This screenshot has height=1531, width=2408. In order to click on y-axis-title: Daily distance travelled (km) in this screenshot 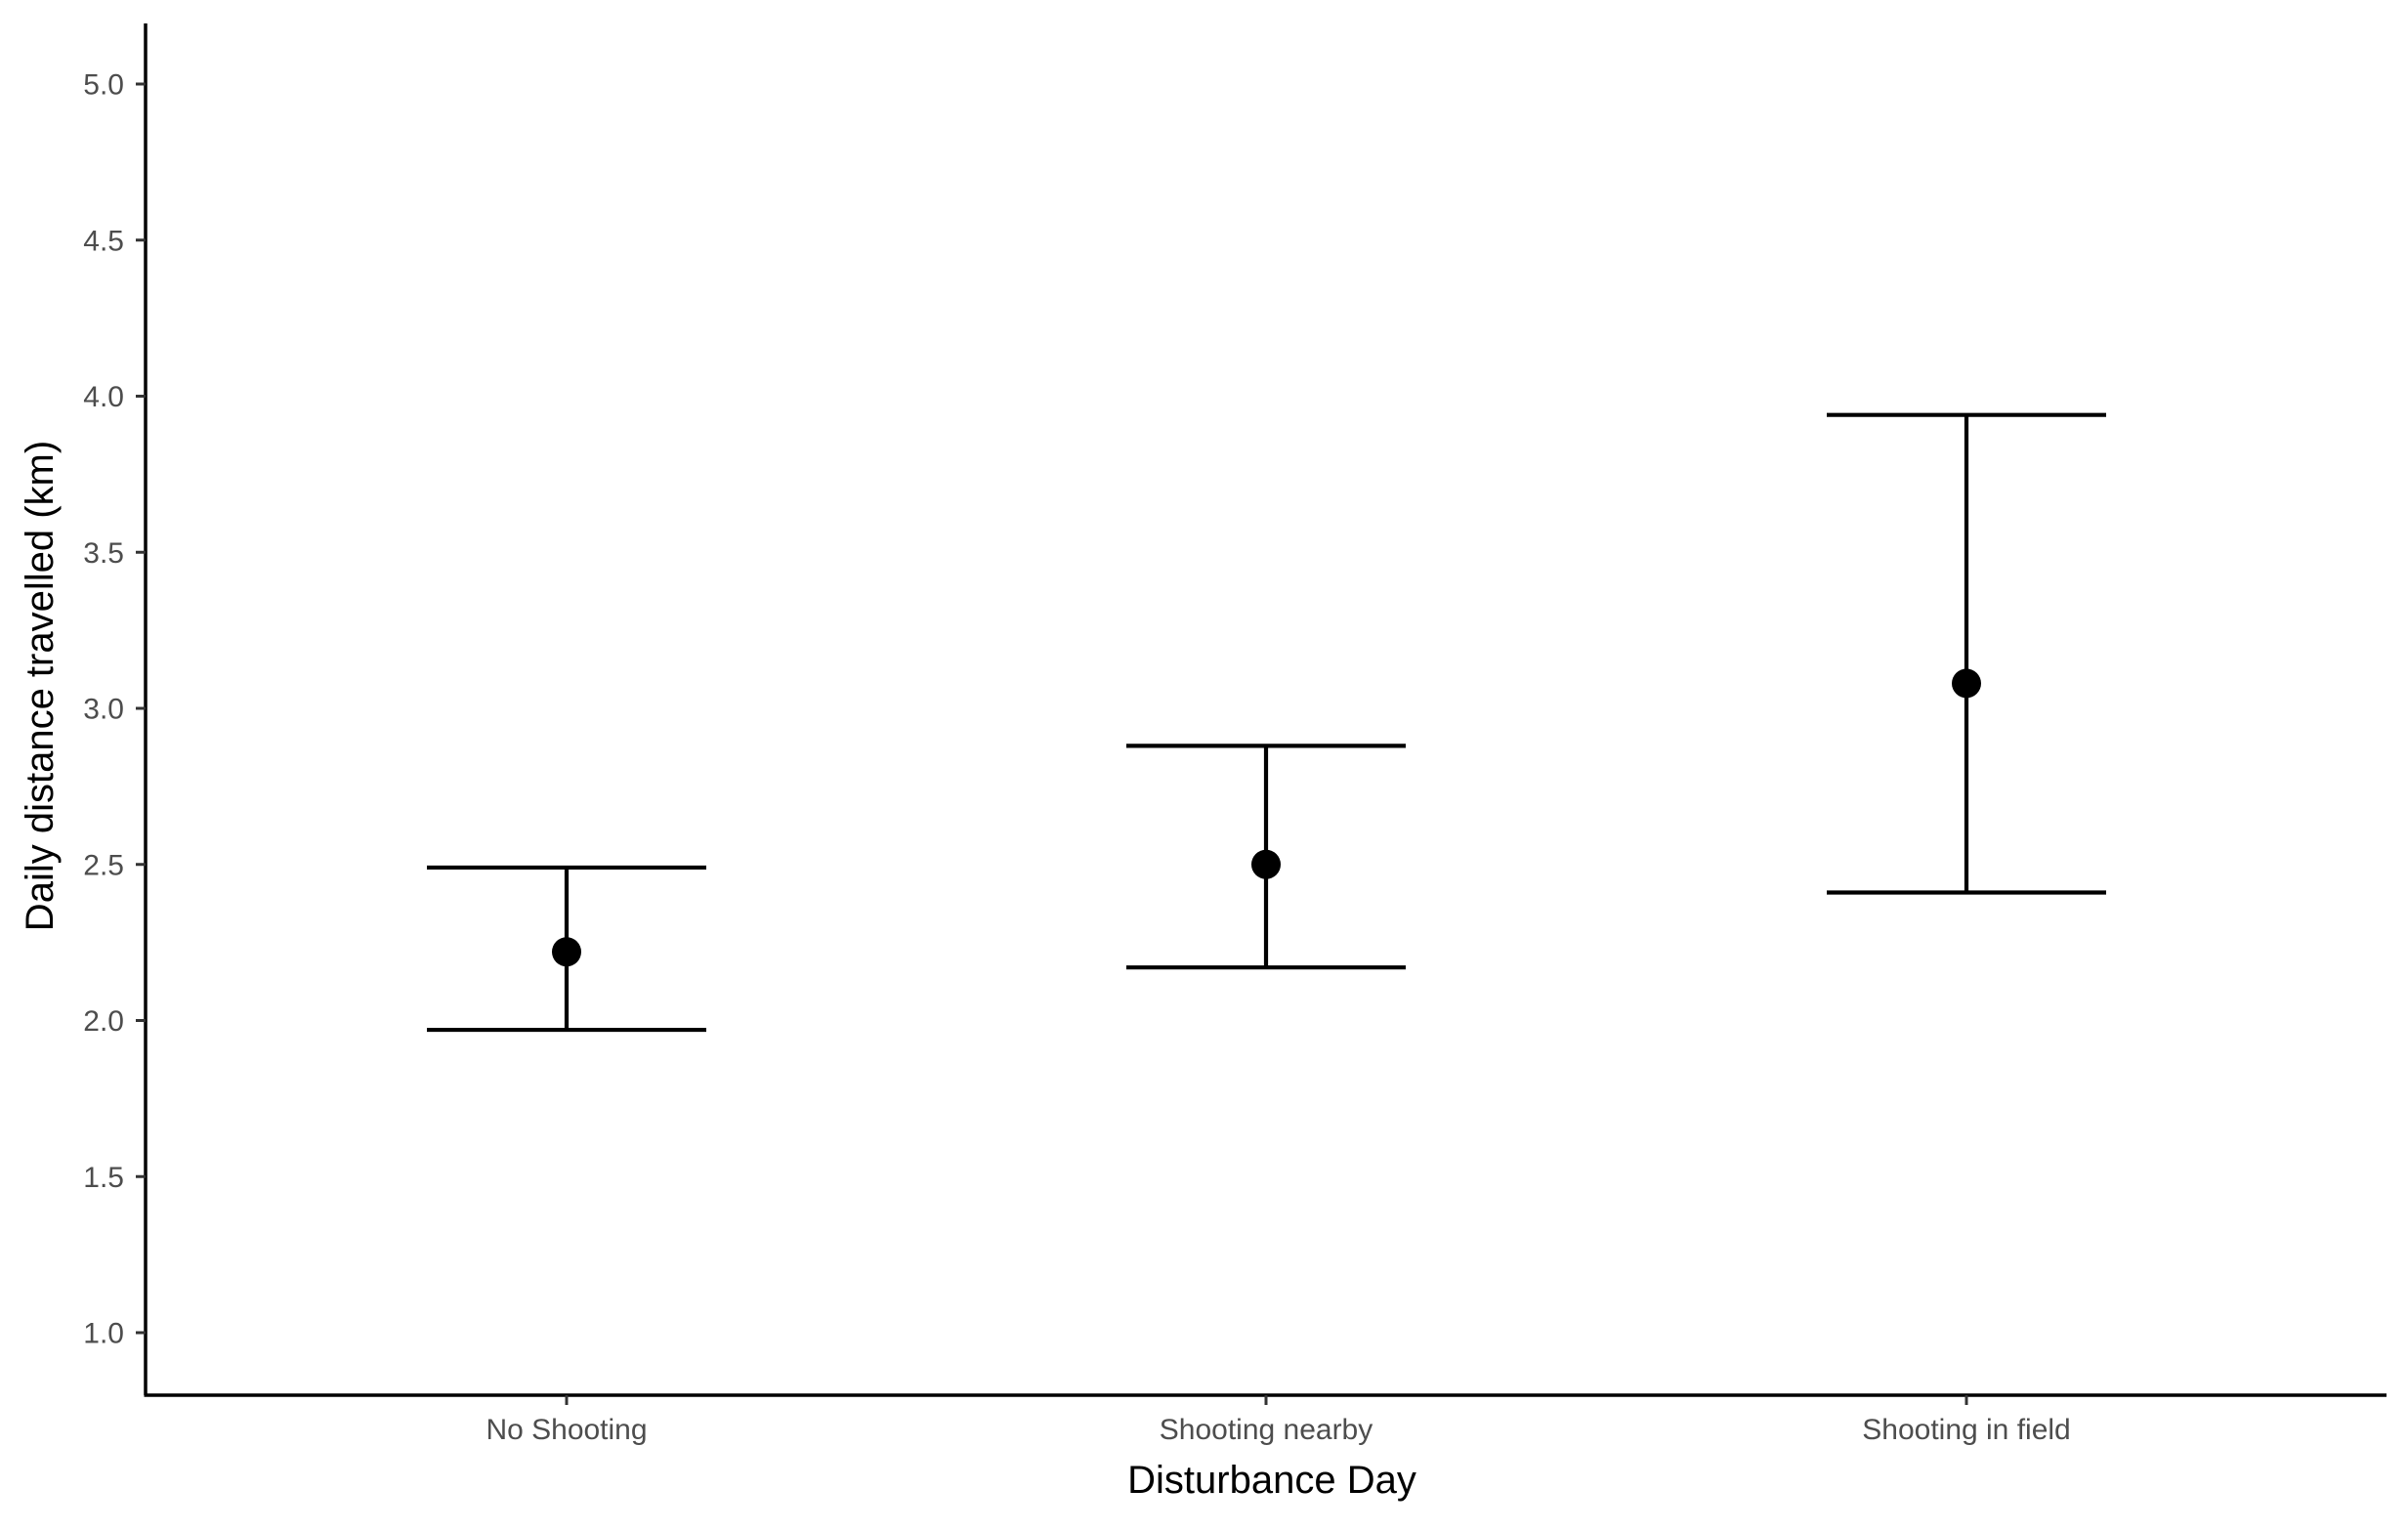, I will do `click(40, 686)`.